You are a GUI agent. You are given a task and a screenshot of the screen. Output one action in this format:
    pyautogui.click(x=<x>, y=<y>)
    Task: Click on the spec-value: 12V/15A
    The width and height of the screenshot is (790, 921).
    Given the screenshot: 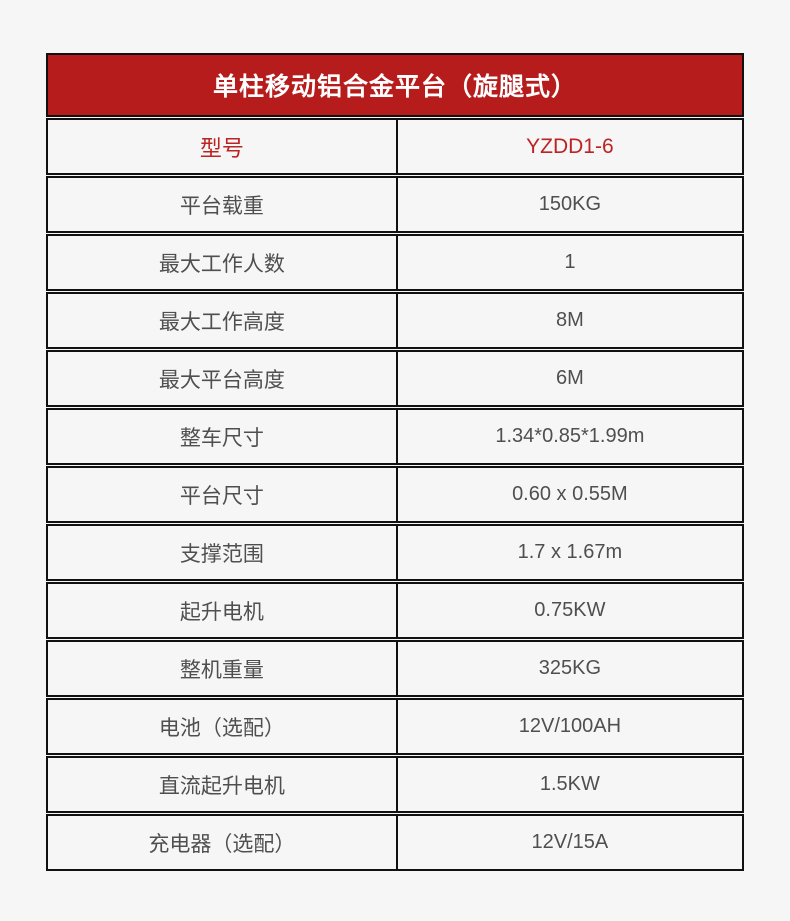 What is the action you would take?
    pyautogui.click(x=570, y=842)
    